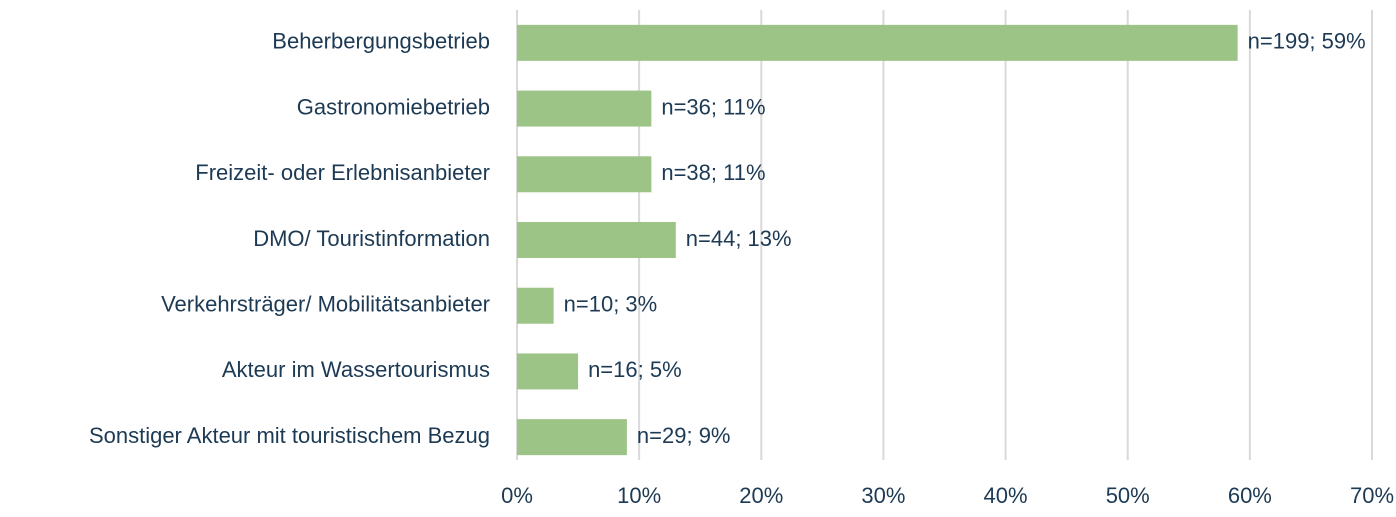 The width and height of the screenshot is (1396, 517). Describe the element at coordinates (289, 435) in the screenshot. I see `y-tick-label: Sonstiger Akteur mit touristischem Bezug` at that location.